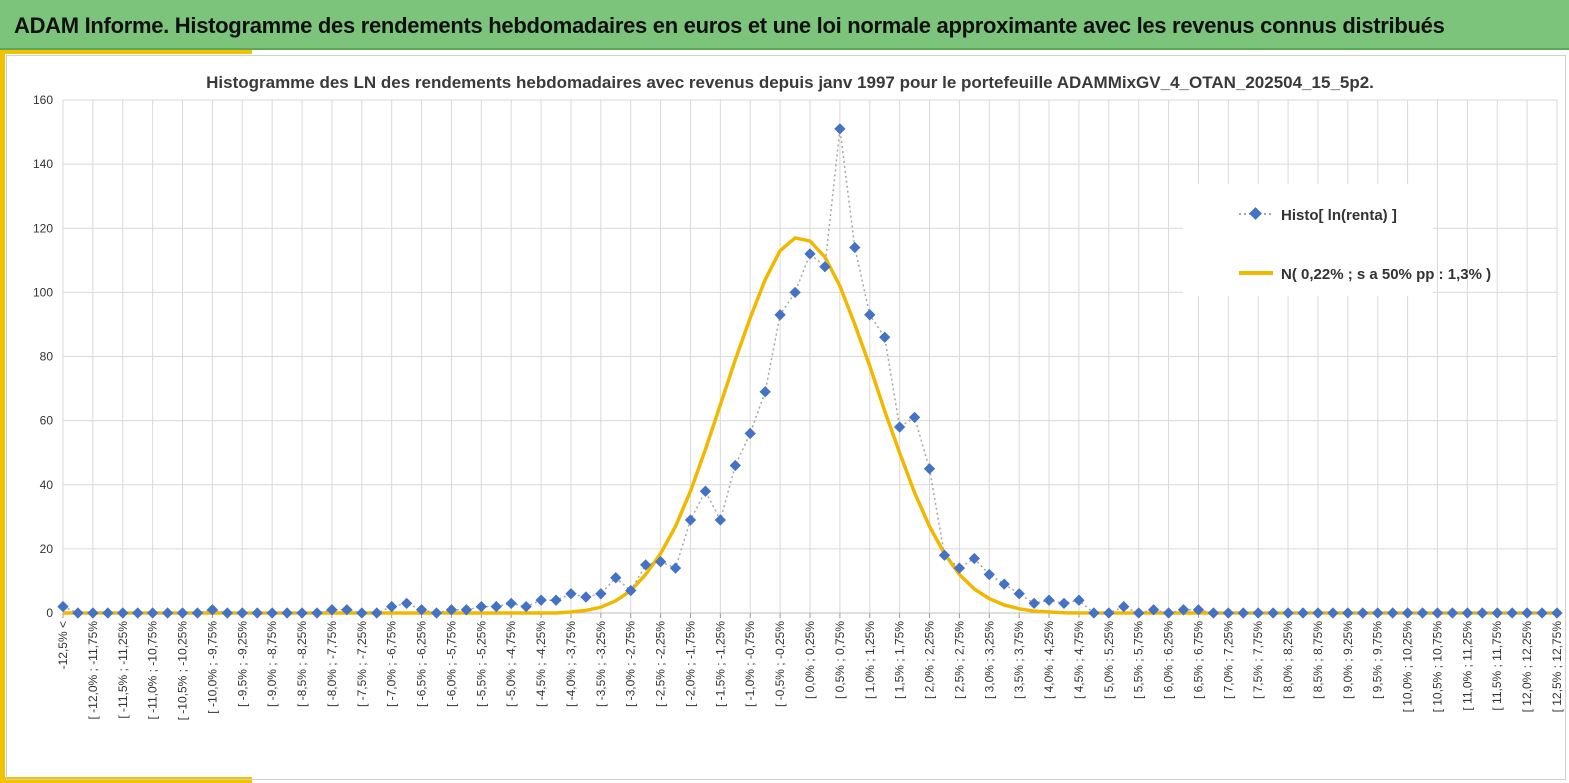 This screenshot has width=1569, height=783. I want to click on x-tick-label: [ -7,5% ; -7,25%, so click(362, 664).